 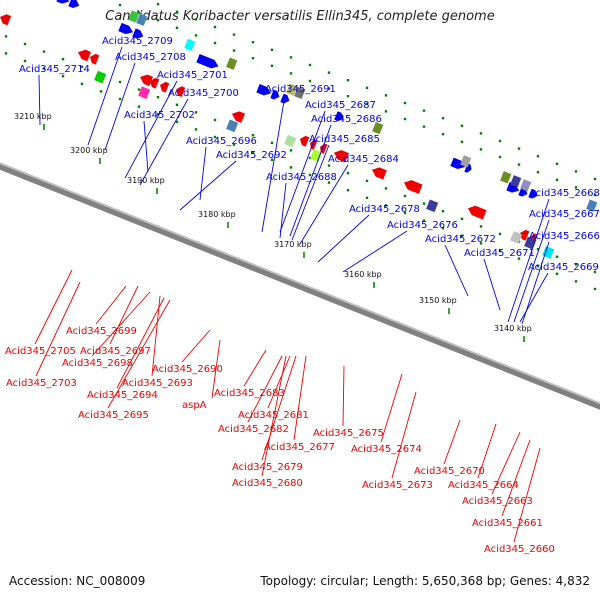 What do you see at coordinates (89, 150) in the screenshot?
I see `tick-label: 3200 kbp` at bounding box center [89, 150].